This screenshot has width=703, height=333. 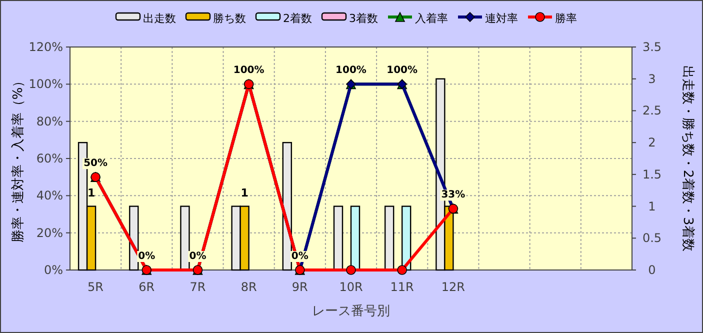 What do you see at coordinates (652, 270) in the screenshot?
I see `y2-tick-label: 0` at bounding box center [652, 270].